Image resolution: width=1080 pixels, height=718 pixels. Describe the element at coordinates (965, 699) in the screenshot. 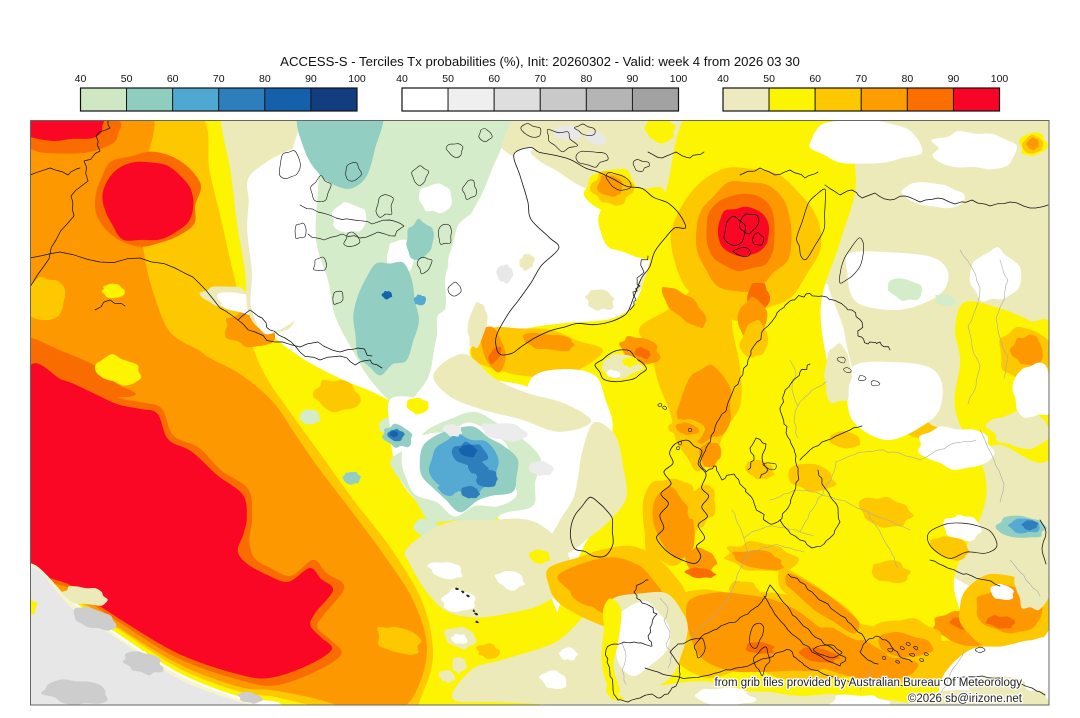

I see `svg-text: ©2026 sb@irizone.net` at that location.